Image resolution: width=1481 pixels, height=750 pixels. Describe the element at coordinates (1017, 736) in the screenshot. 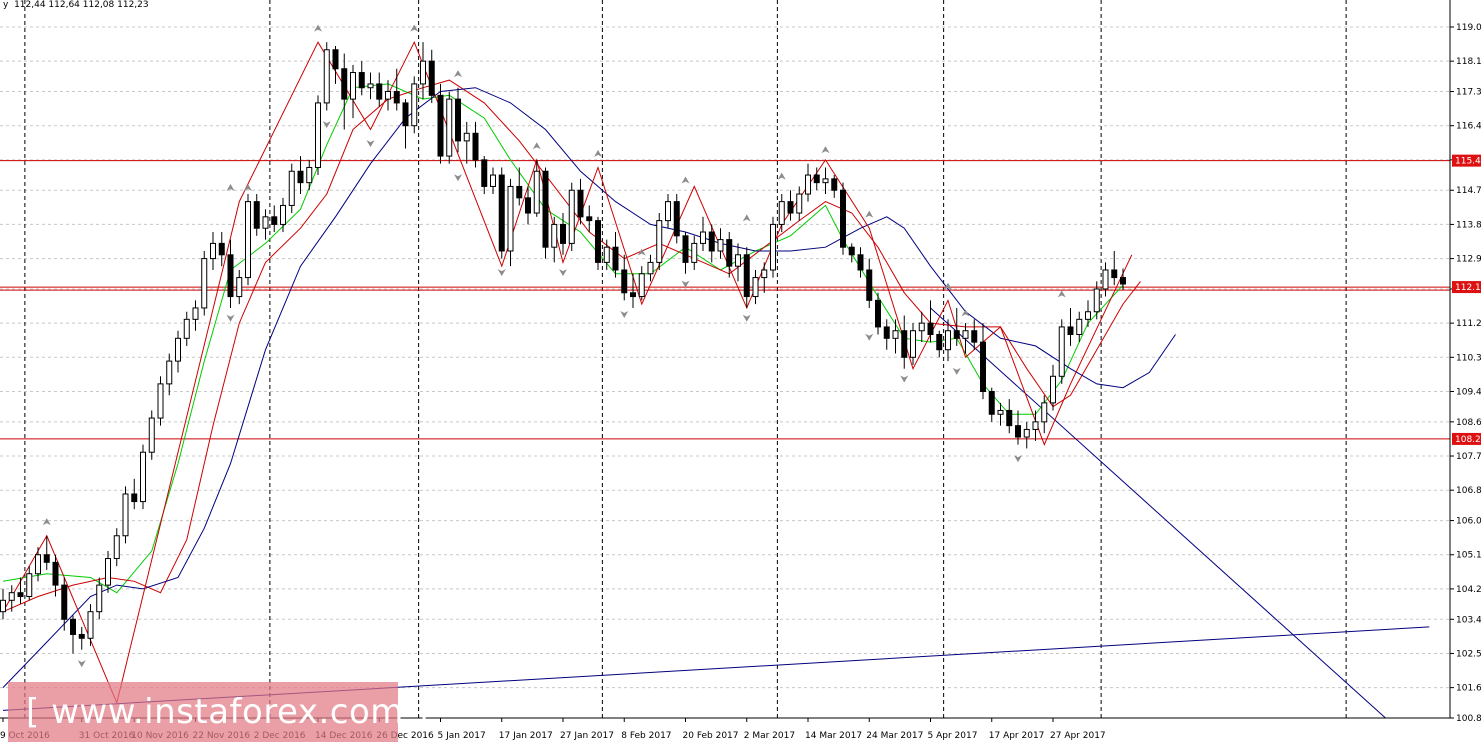

I see `x-tick-label: 17 Apr 2017` at that location.